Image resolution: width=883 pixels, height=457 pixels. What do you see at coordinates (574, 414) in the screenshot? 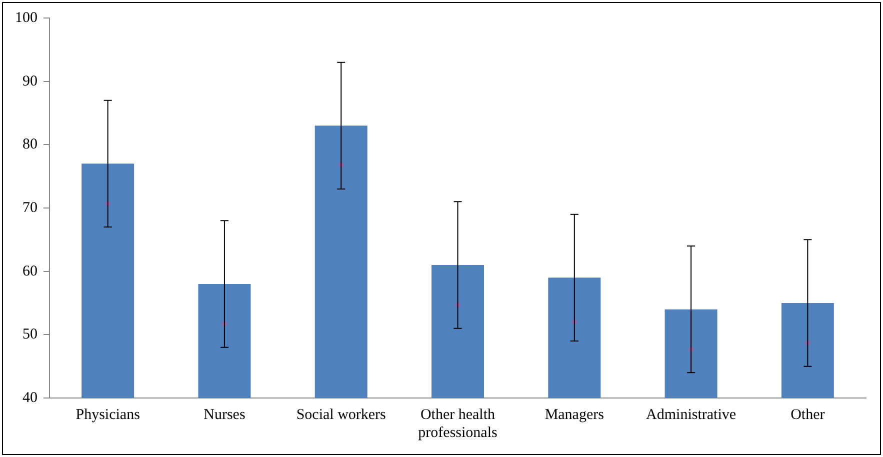
I see `x-tick-label: Managers` at bounding box center [574, 414].